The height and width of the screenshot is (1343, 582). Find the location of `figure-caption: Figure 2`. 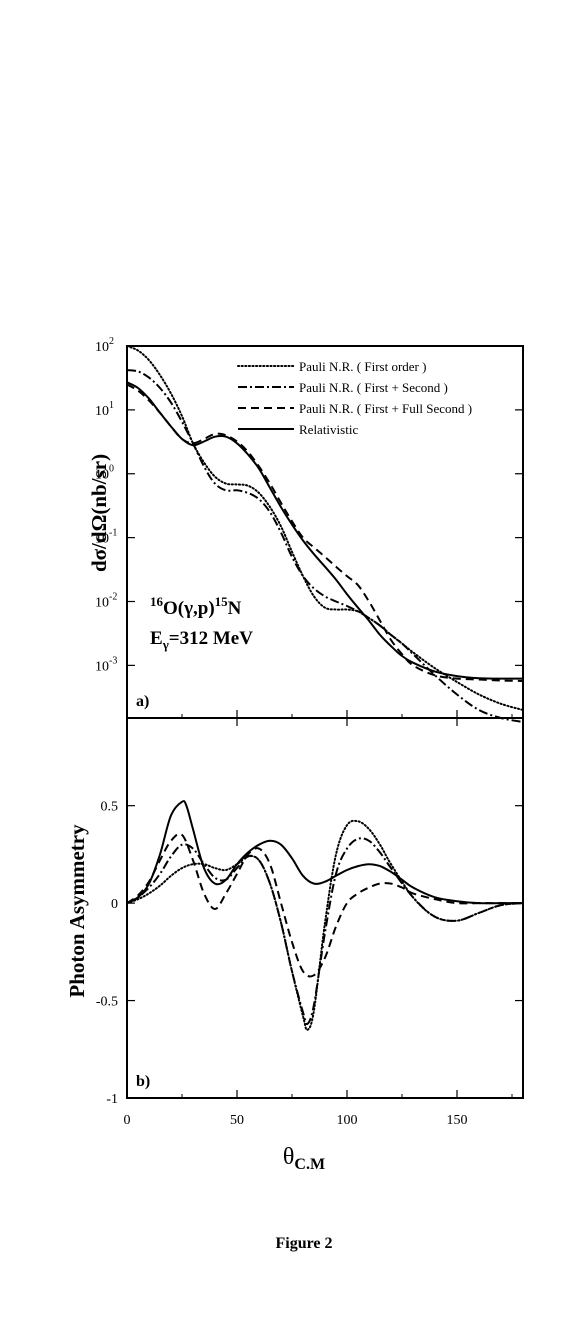

figure-caption: Figure 2 is located at coordinates (303, 1243).